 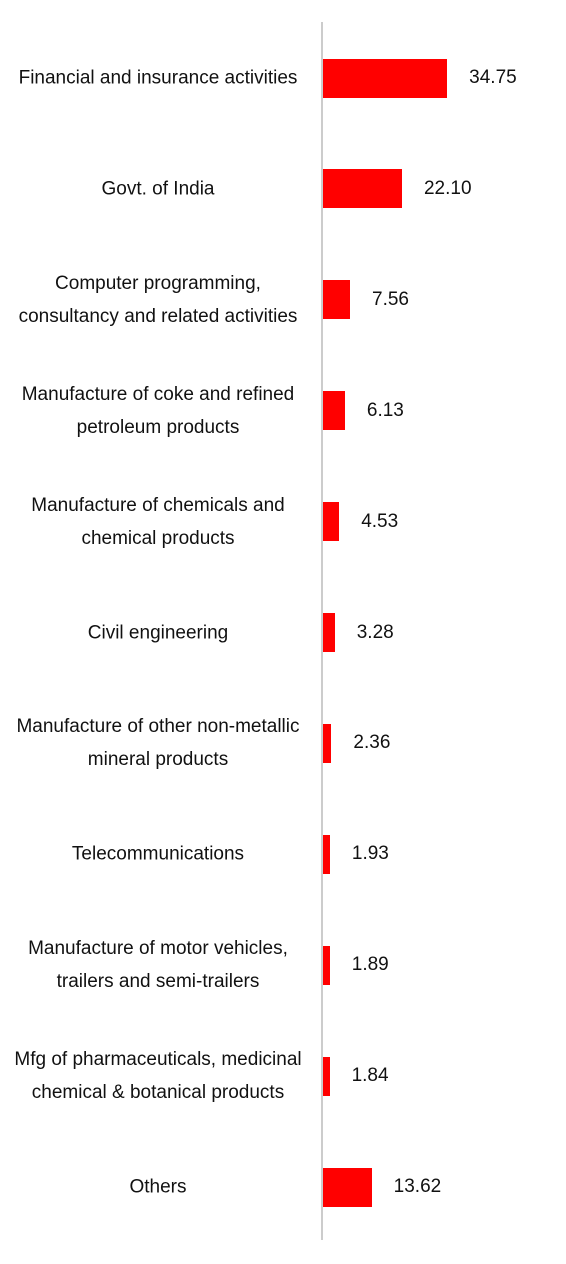 I want to click on value-label: 3.28, so click(x=375, y=632).